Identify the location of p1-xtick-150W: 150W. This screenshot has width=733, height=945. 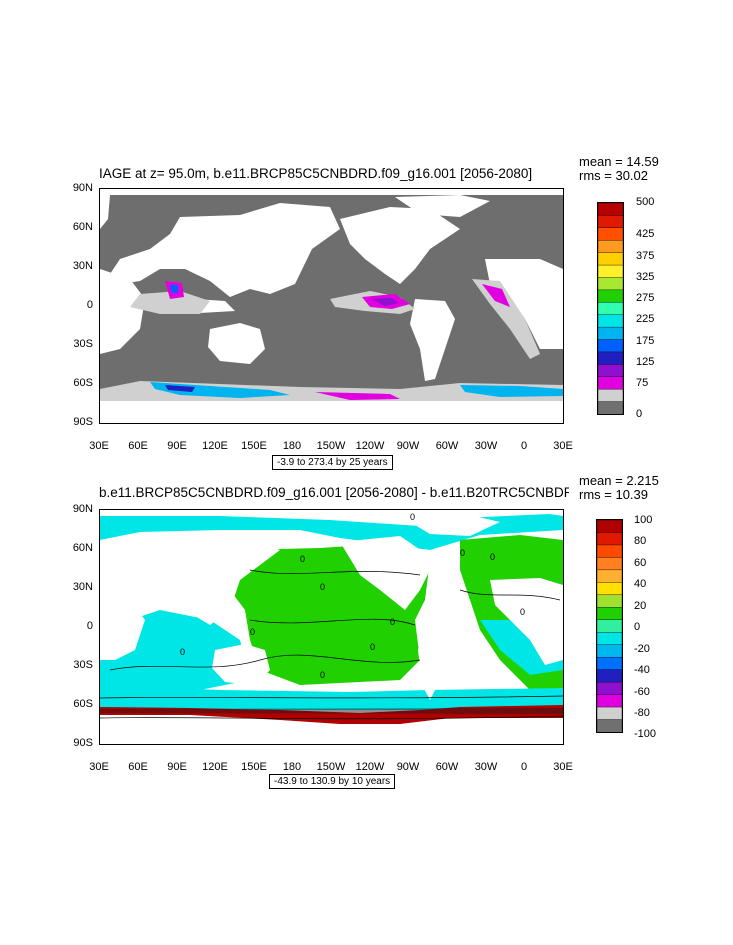
(331, 446).